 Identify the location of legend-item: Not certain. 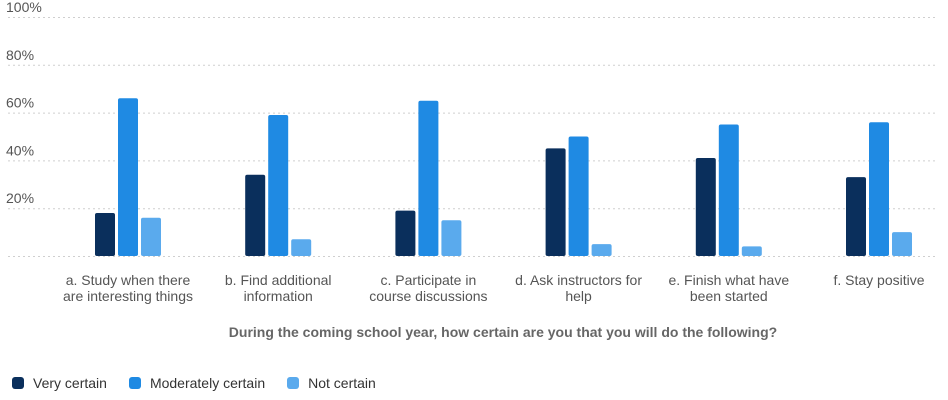
(331, 383).